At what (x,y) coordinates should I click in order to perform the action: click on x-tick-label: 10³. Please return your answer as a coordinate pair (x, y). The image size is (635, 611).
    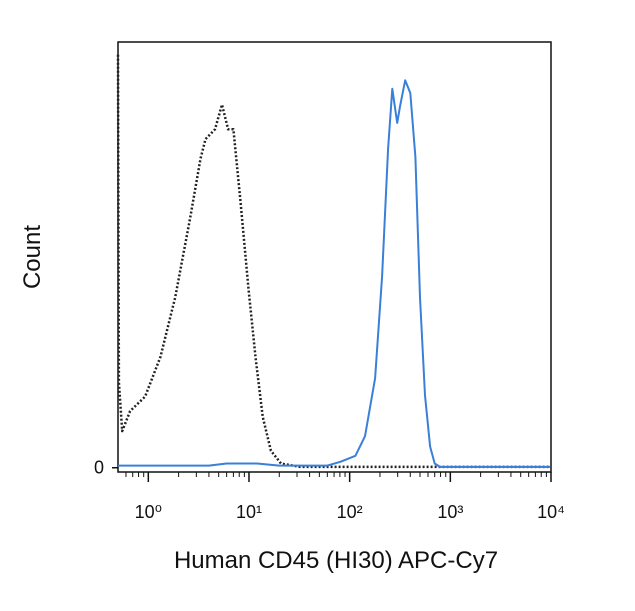
    Looking at the image, I should click on (450, 512).